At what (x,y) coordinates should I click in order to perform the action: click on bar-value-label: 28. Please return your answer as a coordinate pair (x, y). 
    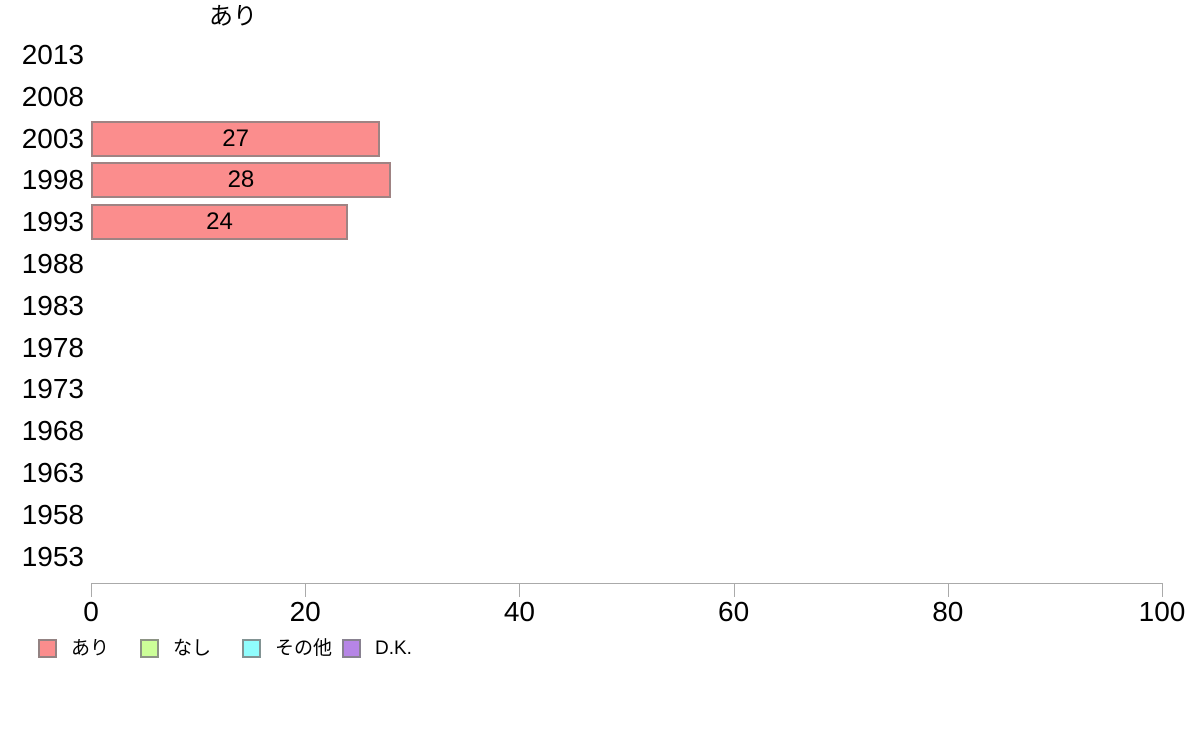
    Looking at the image, I should click on (241, 180).